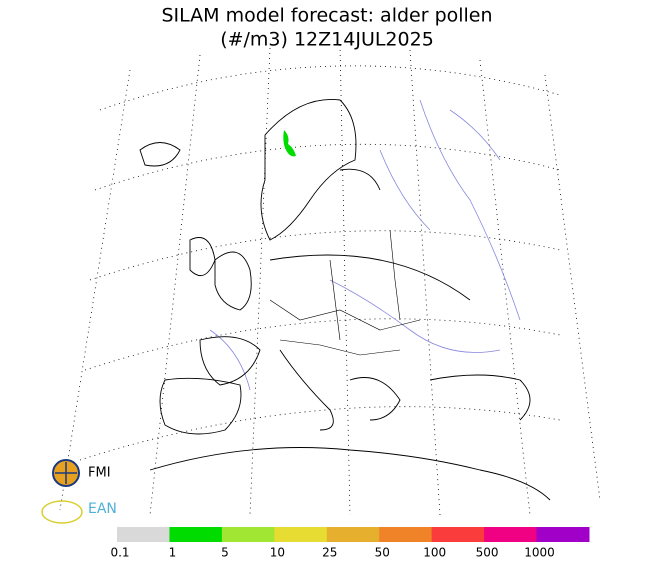  Describe the element at coordinates (329, 553) in the screenshot. I see `colorbar-label: 25` at that location.